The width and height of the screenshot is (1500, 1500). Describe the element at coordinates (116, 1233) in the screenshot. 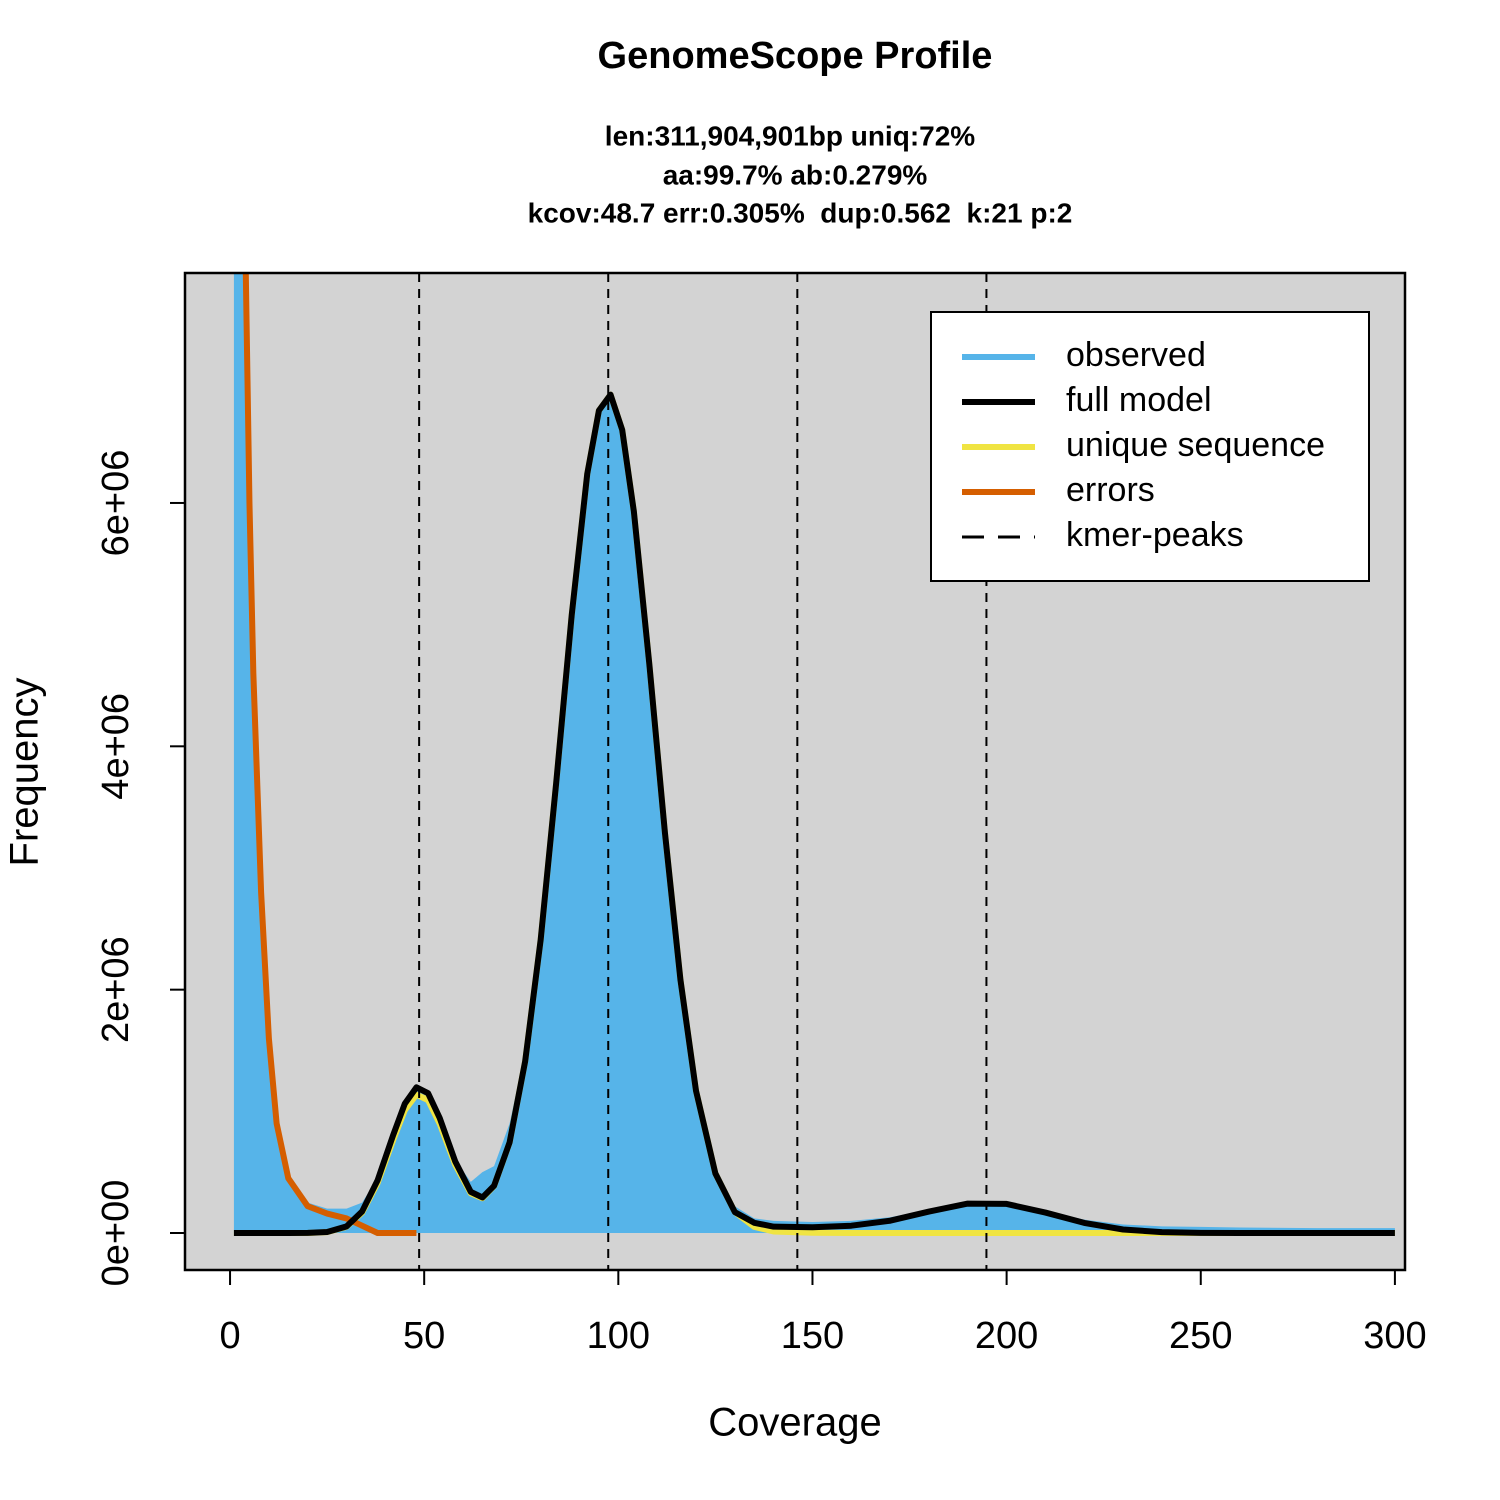

I see `y-tick-label: 0e+00` at that location.